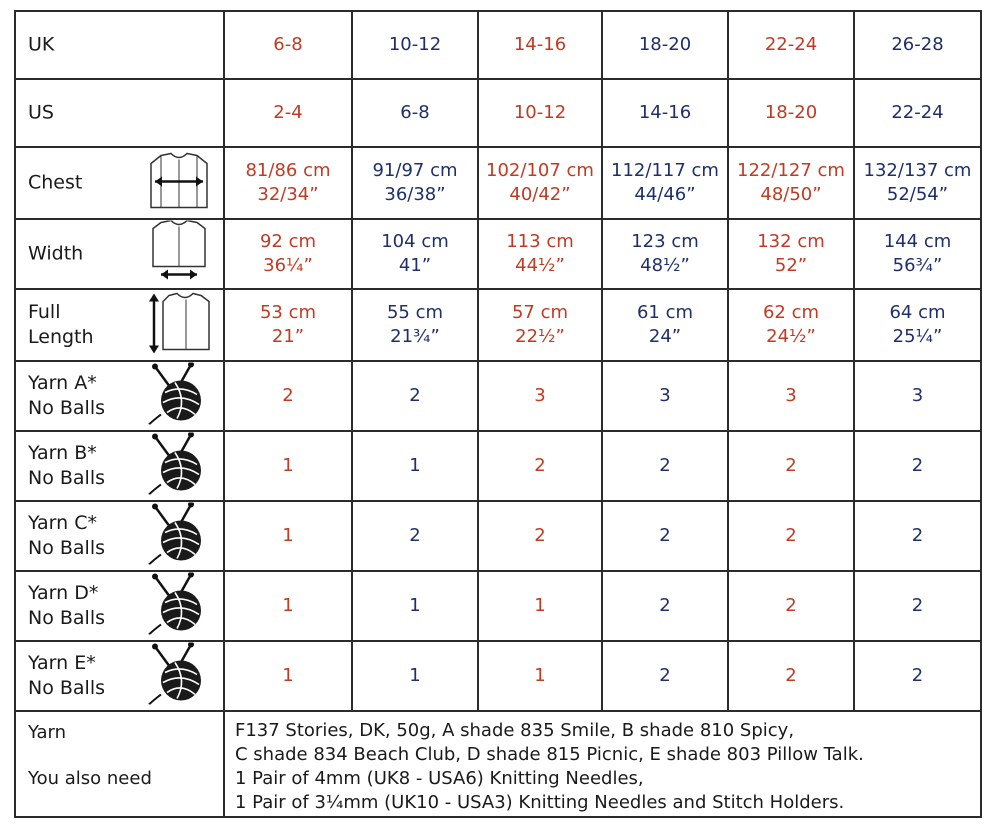  I want to click on size-value-cell: 92 cm 36¼”, so click(288, 254).